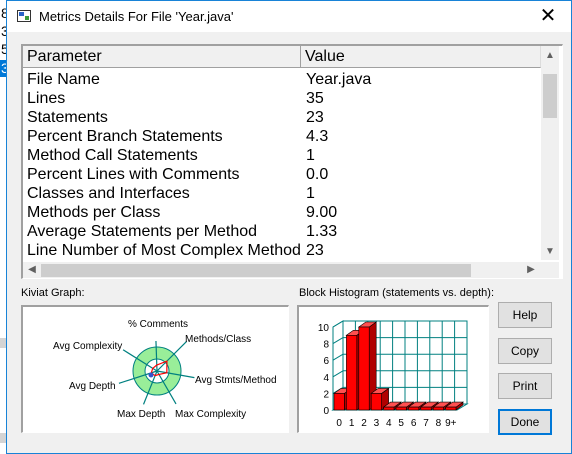  What do you see at coordinates (158, 324) in the screenshot?
I see `kiviat-axis-label: % Comments` at bounding box center [158, 324].